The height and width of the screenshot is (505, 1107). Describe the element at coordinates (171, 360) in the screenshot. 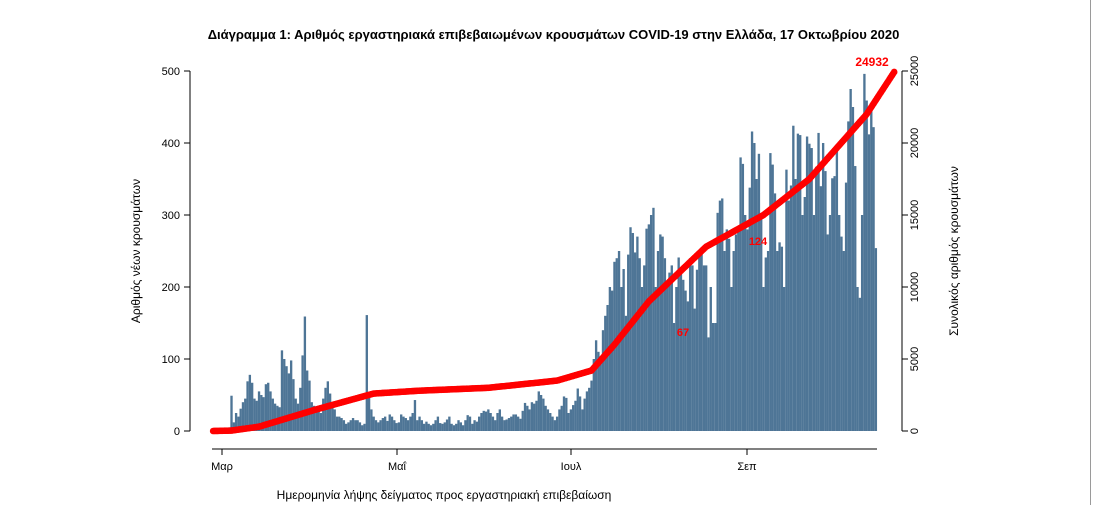

I see `y-tick-label: 100` at that location.